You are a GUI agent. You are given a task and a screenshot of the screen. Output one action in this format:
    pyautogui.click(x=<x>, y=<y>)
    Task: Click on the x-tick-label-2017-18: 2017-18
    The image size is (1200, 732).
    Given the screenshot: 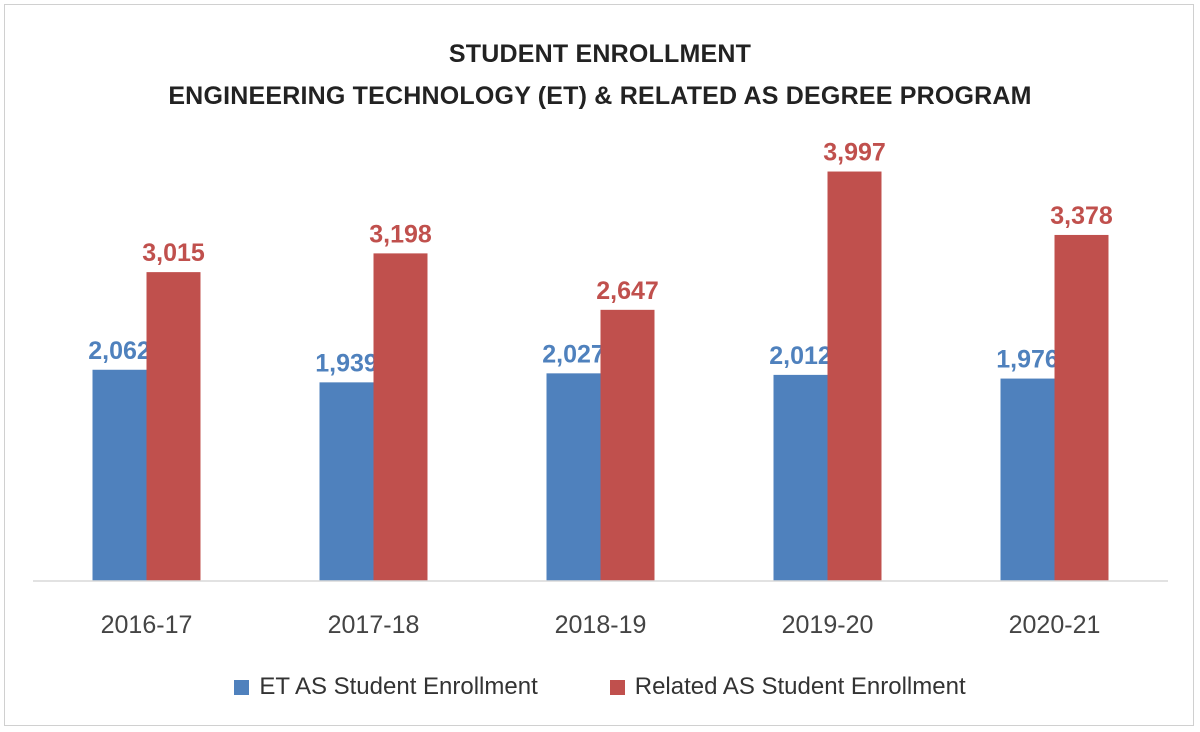 What is the action you would take?
    pyautogui.click(x=374, y=625)
    